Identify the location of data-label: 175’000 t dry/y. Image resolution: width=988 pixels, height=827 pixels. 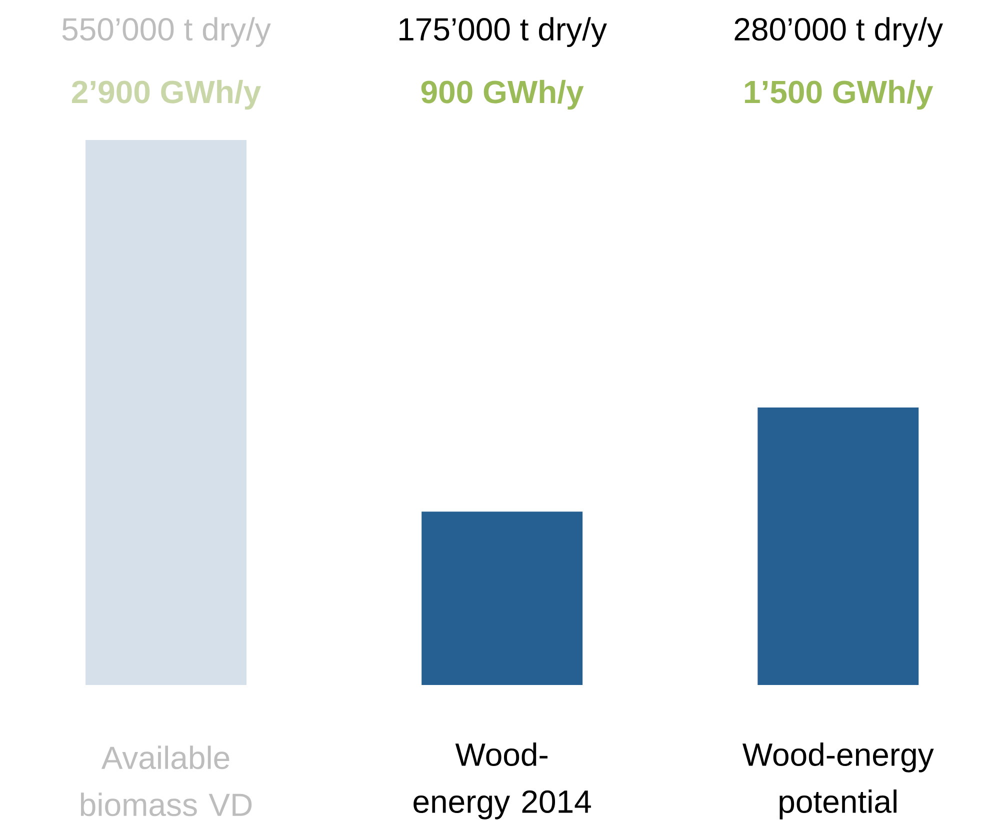
(503, 32).